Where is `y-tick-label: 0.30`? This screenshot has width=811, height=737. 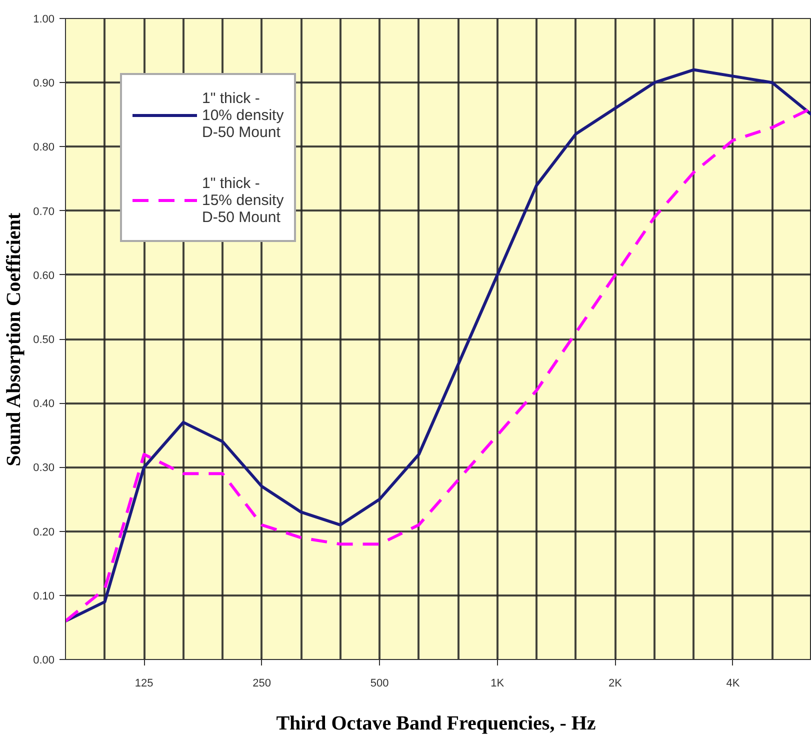
y-tick-label: 0.30 is located at coordinates (44, 468).